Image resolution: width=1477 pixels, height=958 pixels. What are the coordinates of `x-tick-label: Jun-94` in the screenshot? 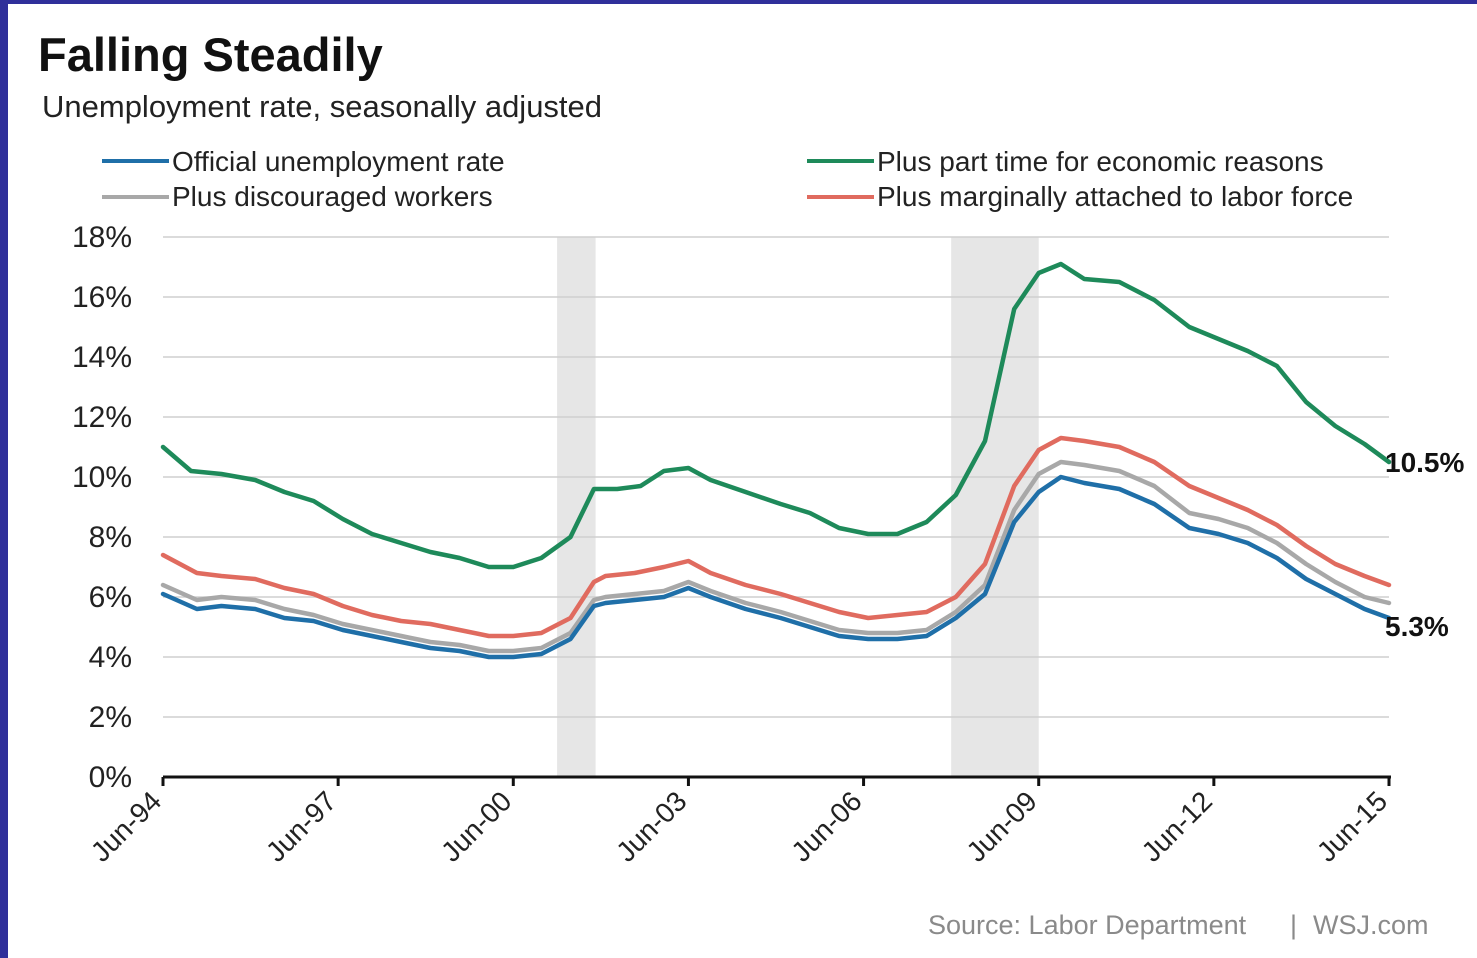 It's located at (126, 826).